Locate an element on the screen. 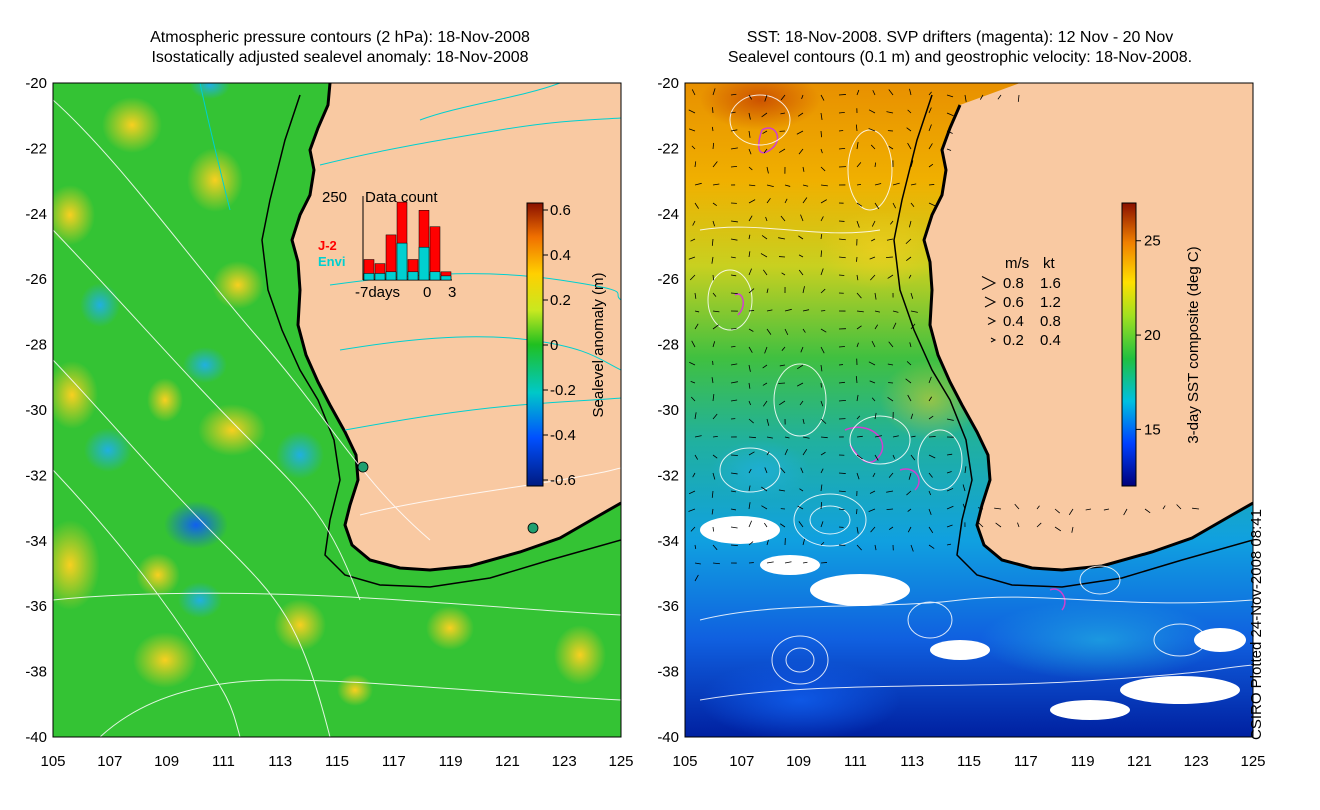 The image size is (1320, 810). lat-tick-label: -40 is located at coordinates (36, 737).